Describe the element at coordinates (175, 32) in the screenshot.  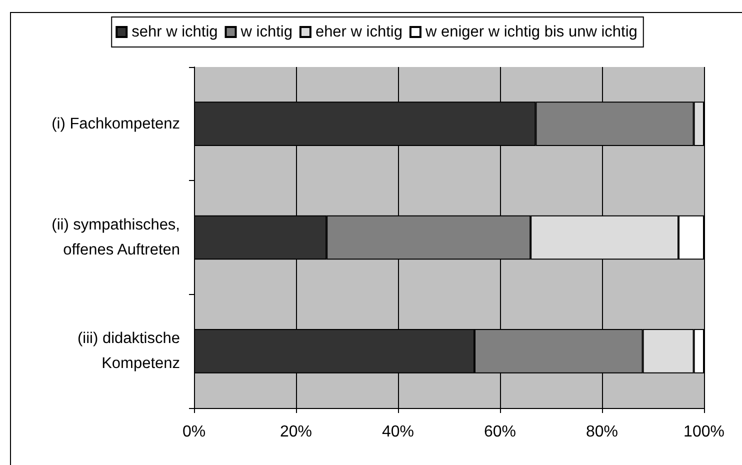
I see `legend-label: sehr w ichtig` at that location.